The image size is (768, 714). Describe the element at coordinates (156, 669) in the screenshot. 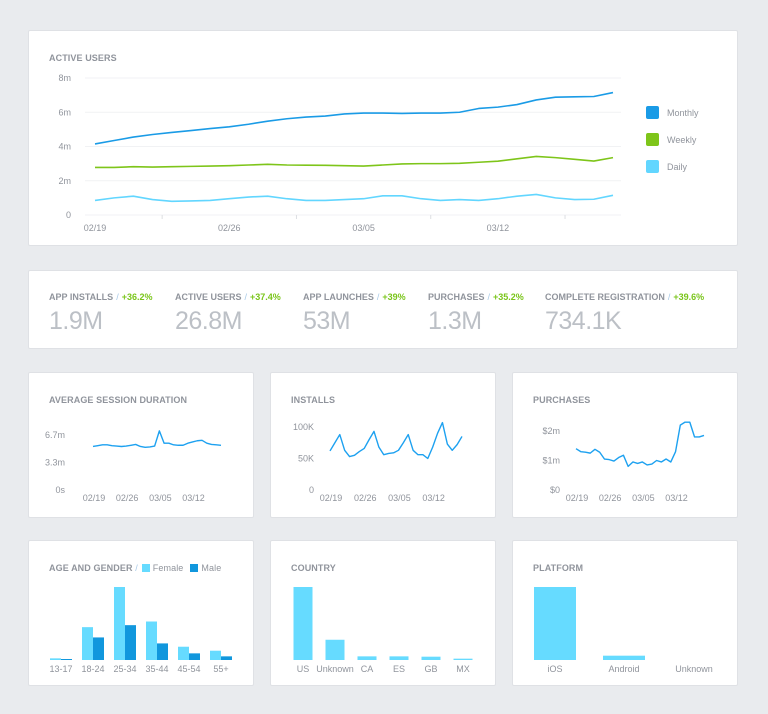

I see `x-tick-label: 35-44` at that location.